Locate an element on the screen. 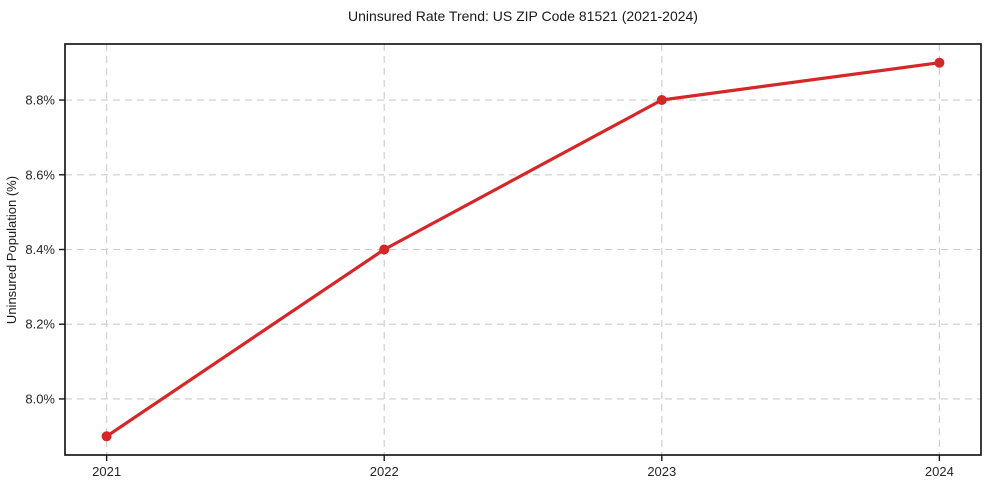 Image resolution: width=989 pixels, height=490 pixels. y-tick-label: 8.2% is located at coordinates (40, 324).